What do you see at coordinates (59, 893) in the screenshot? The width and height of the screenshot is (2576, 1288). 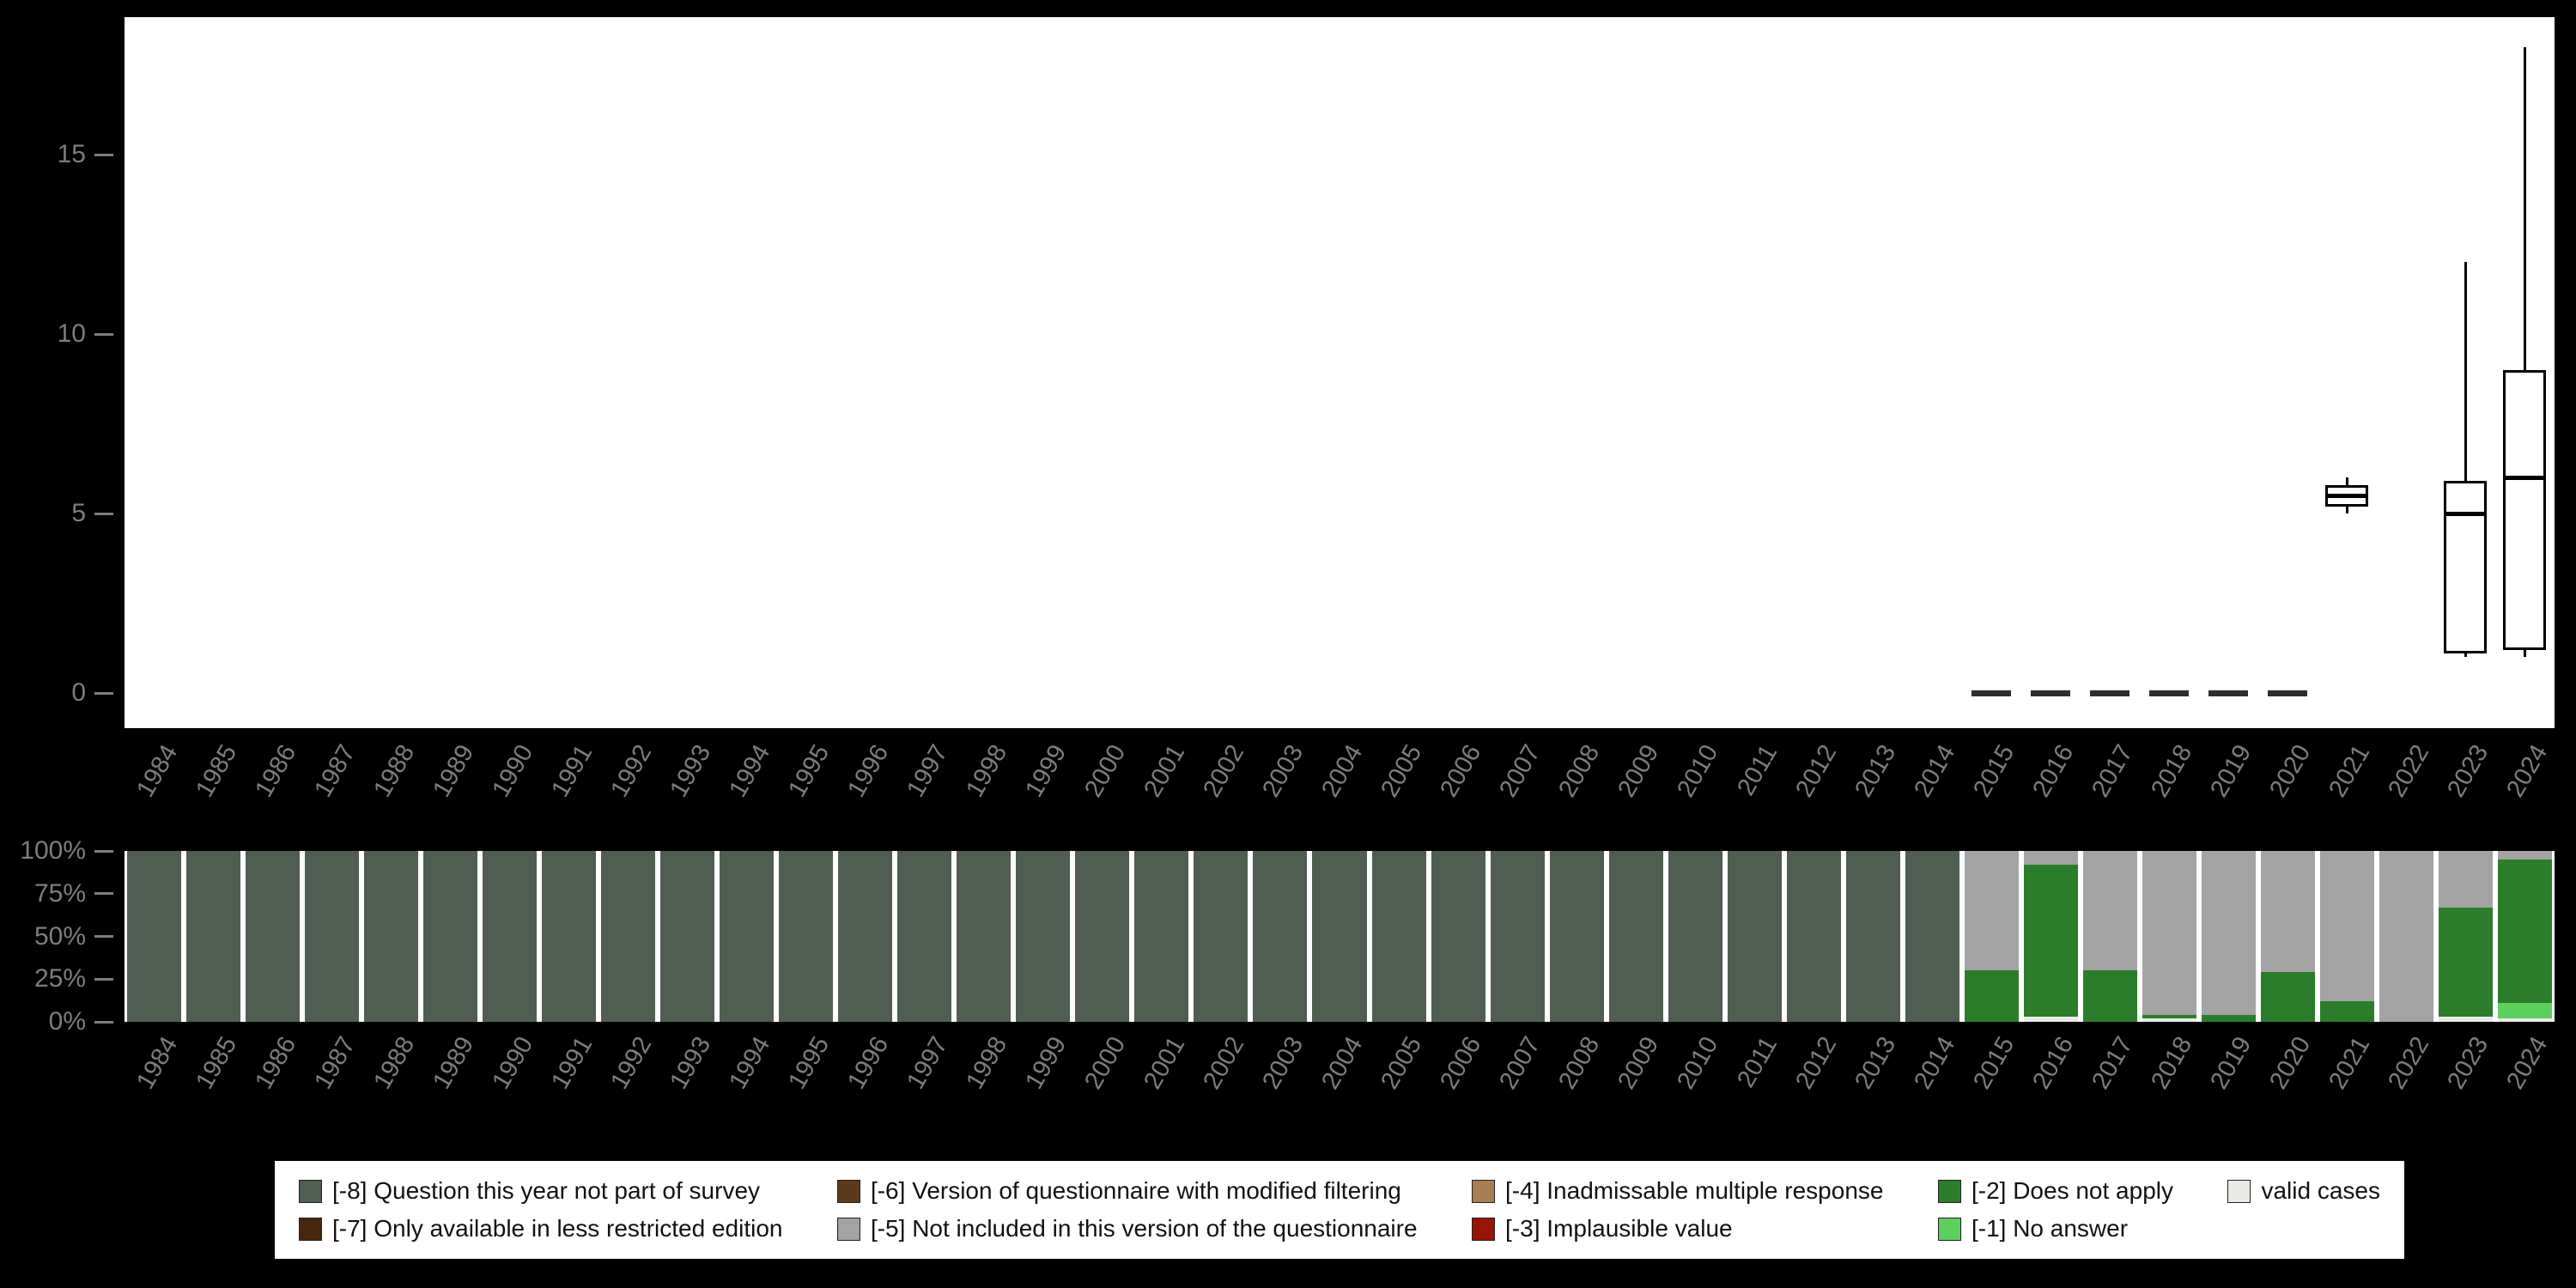 I see `stacked-bar-ytick-label: 75%` at bounding box center [59, 893].